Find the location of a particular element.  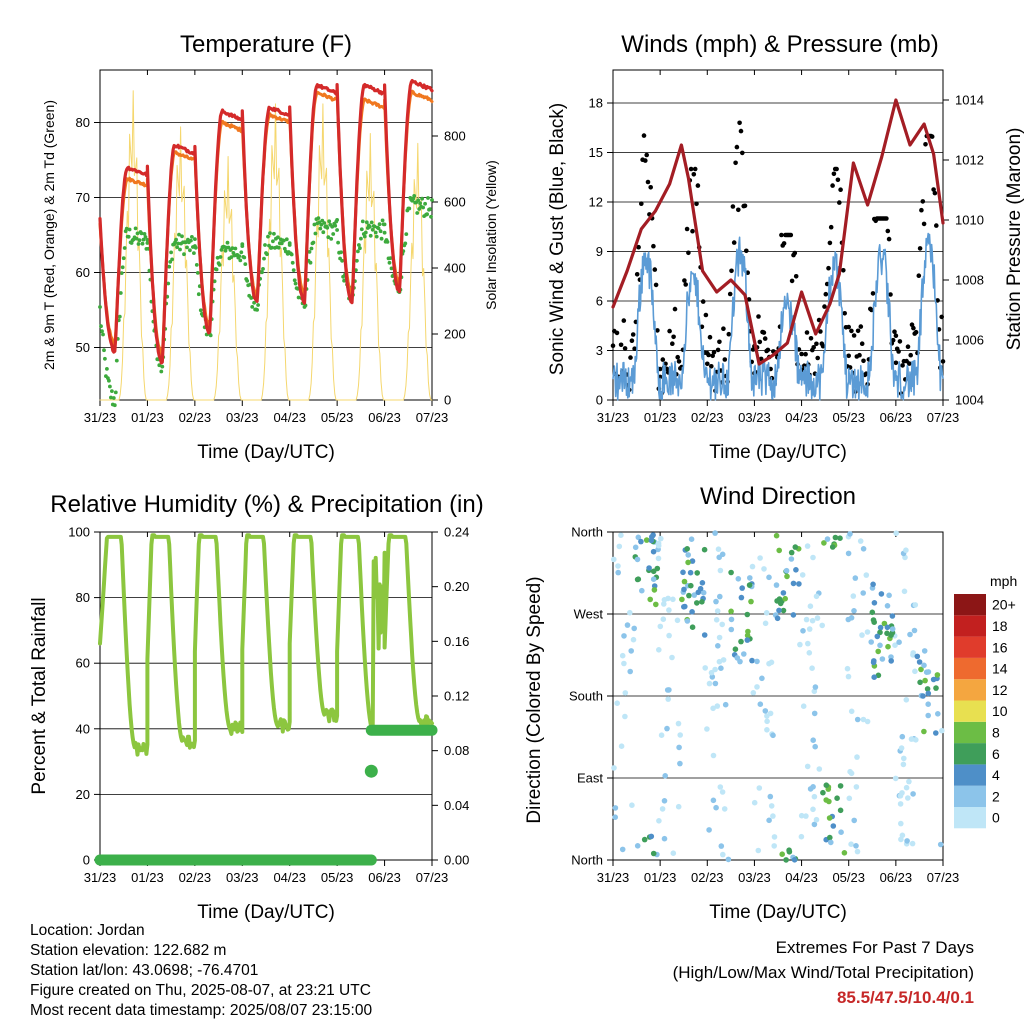

temp-2m-line is located at coordinates (266, 221).